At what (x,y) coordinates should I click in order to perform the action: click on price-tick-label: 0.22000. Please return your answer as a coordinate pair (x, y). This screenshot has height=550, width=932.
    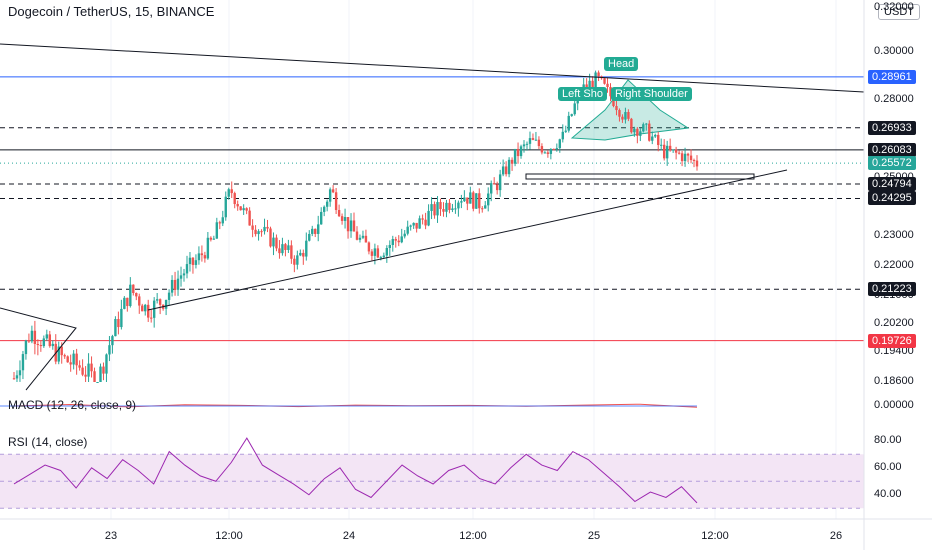
    Looking at the image, I should click on (894, 265).